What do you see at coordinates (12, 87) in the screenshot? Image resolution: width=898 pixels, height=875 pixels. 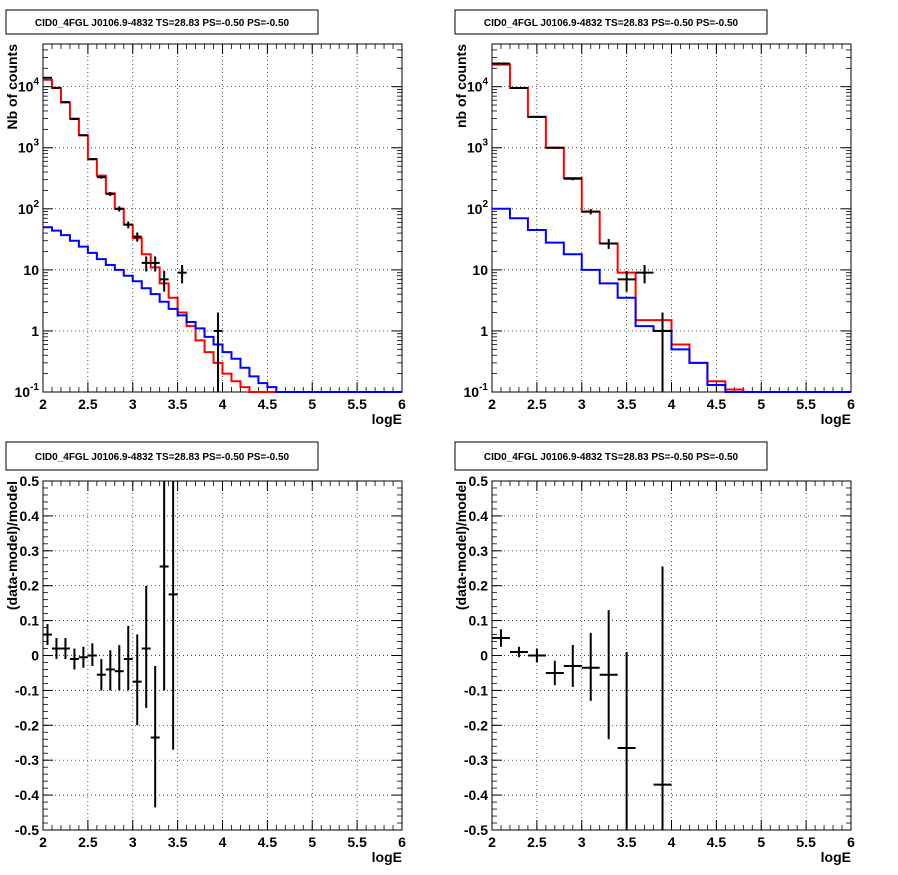 I see `y-axis-label: Nb of counts` at bounding box center [12, 87].